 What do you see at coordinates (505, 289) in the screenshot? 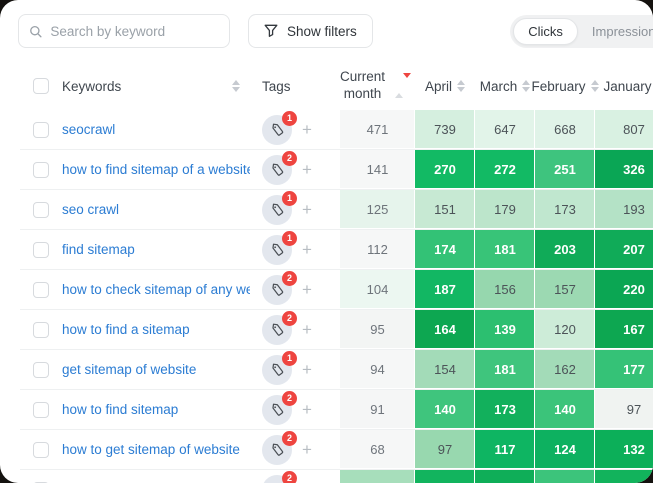
I see `heatmap-cell-march: 156` at bounding box center [505, 289].